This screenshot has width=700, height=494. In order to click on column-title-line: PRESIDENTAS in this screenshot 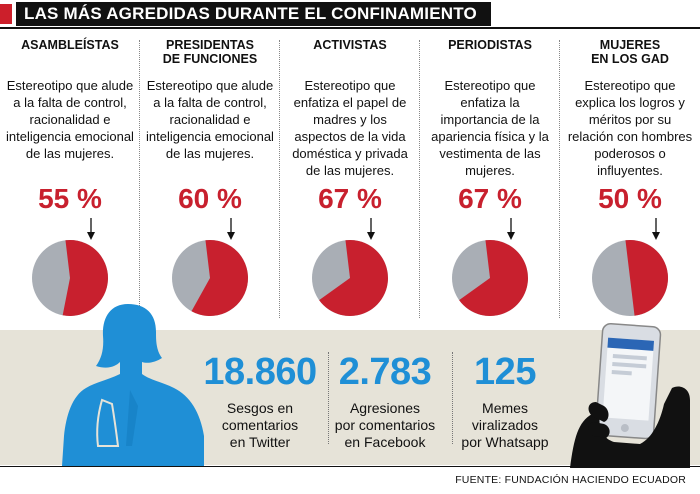, I will do `click(210, 45)`.